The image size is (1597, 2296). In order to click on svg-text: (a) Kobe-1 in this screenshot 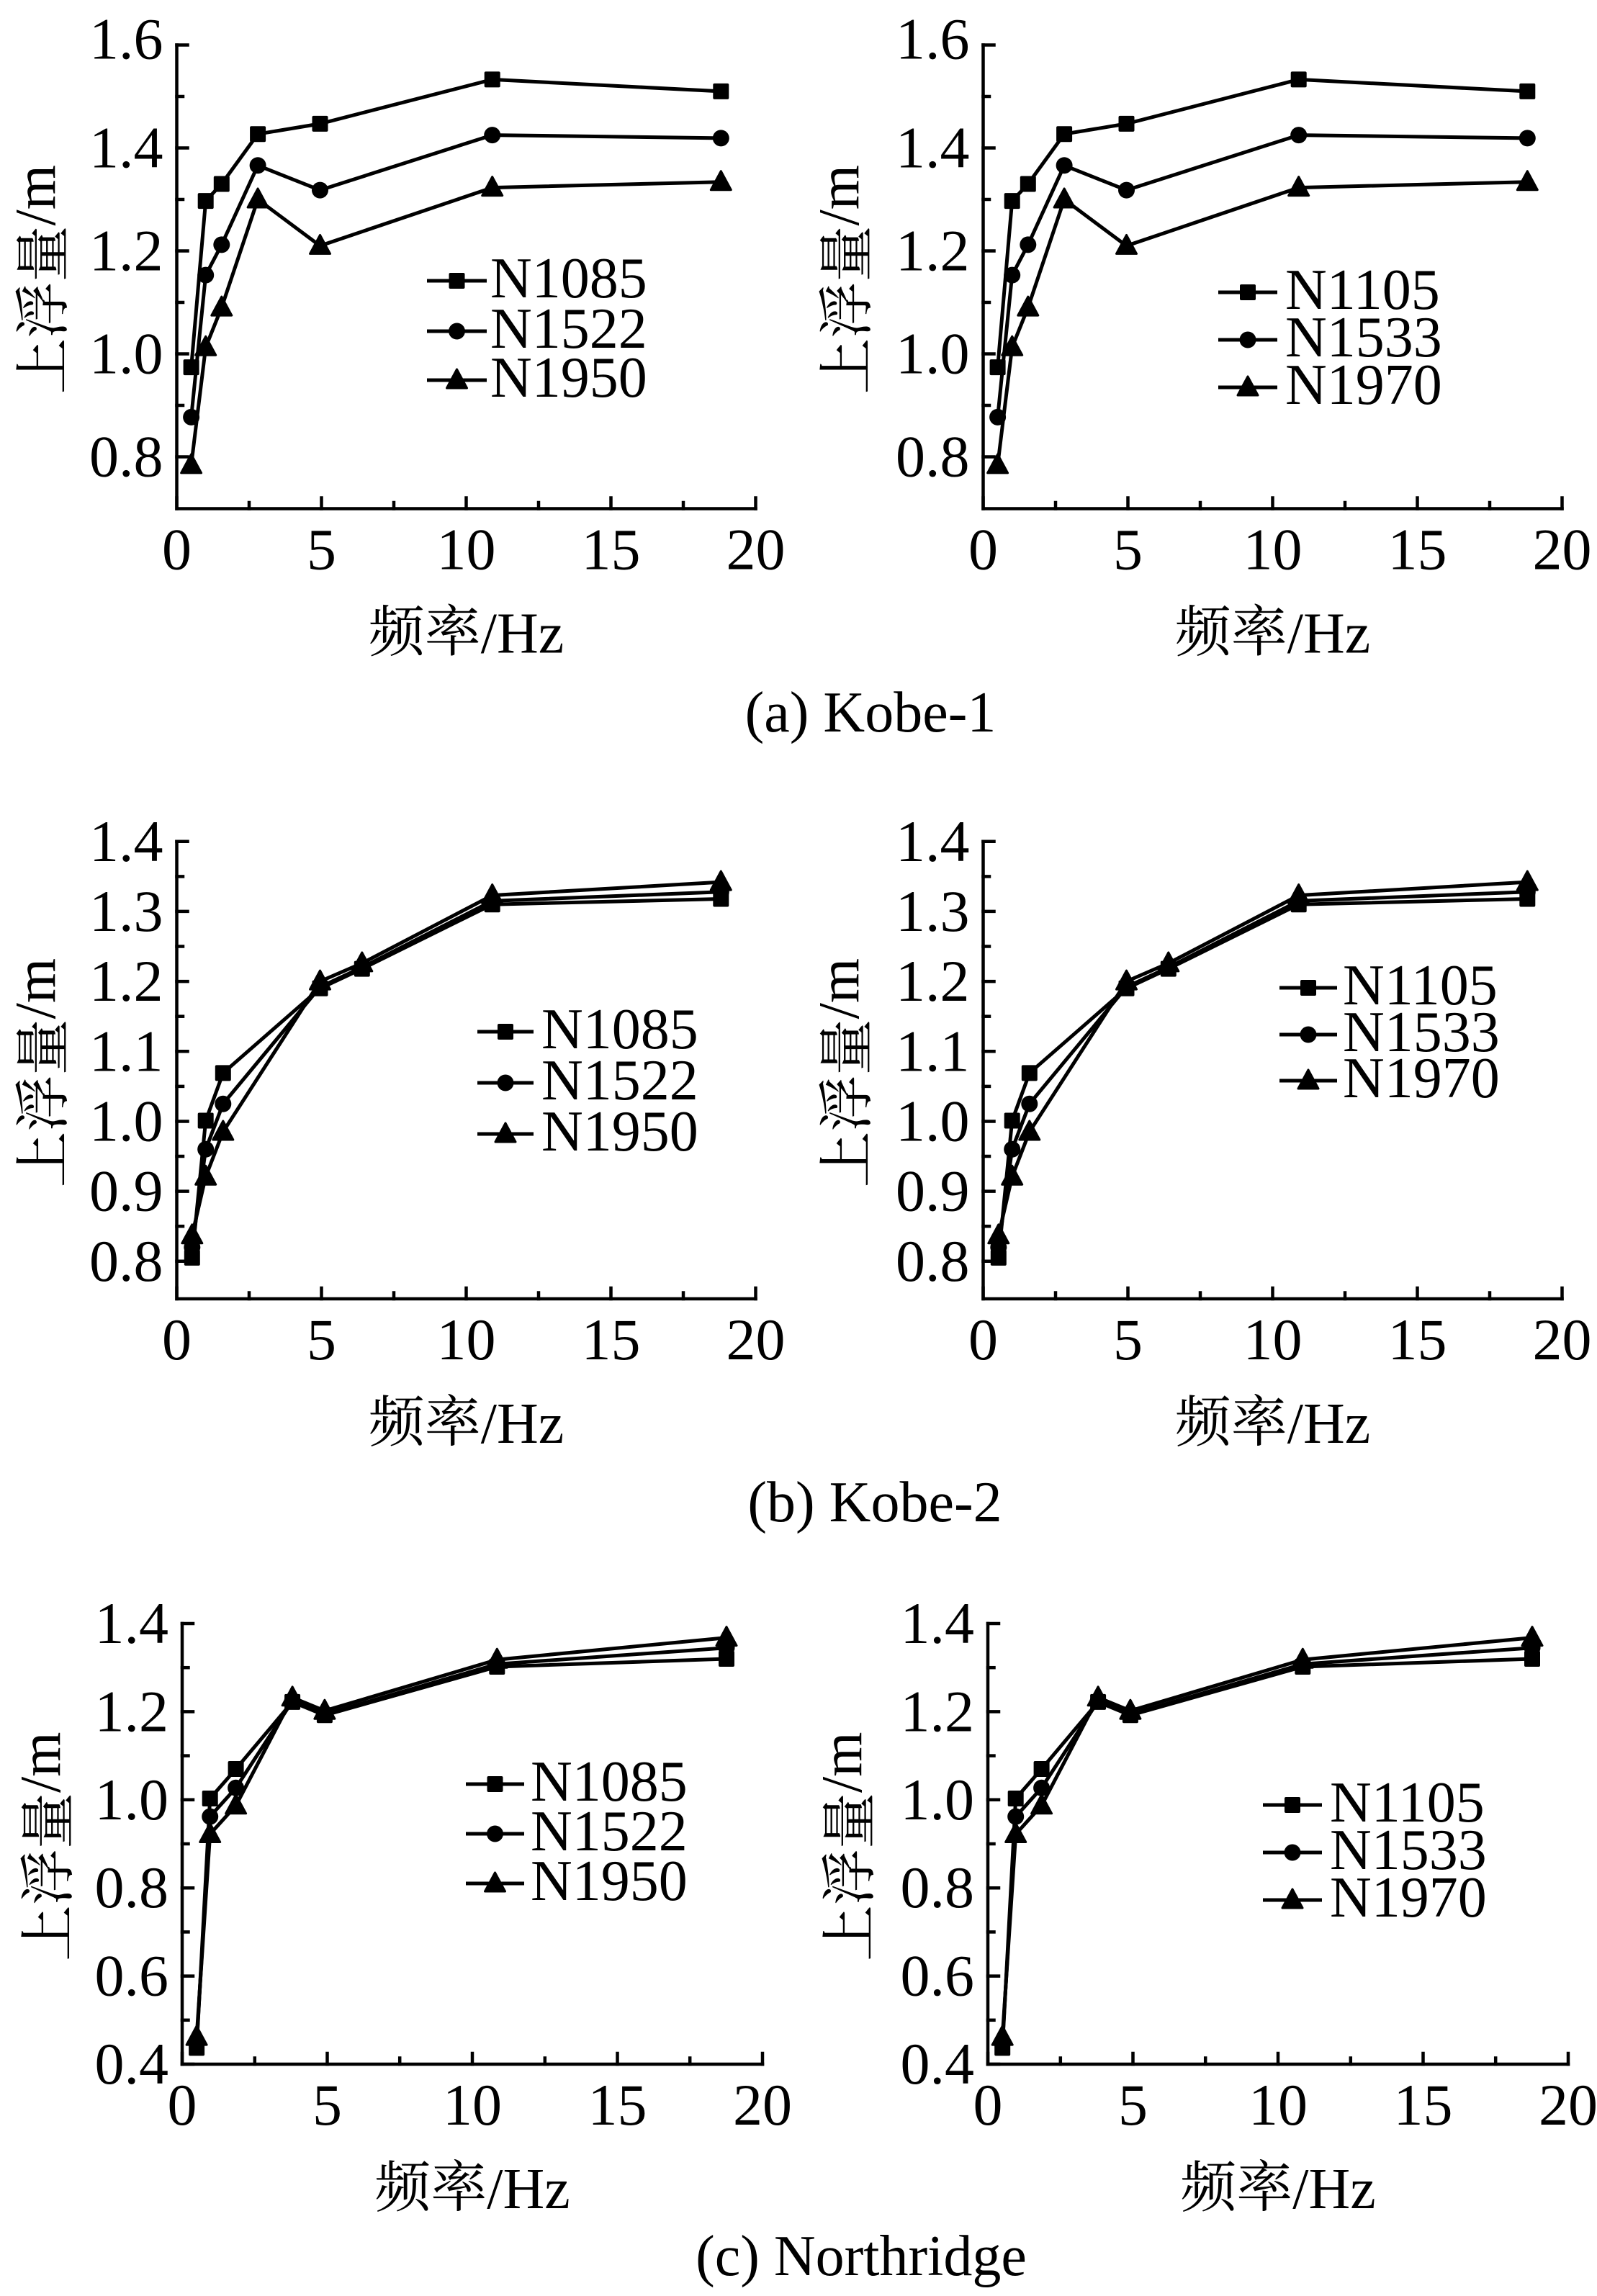, I will do `click(871, 713)`.